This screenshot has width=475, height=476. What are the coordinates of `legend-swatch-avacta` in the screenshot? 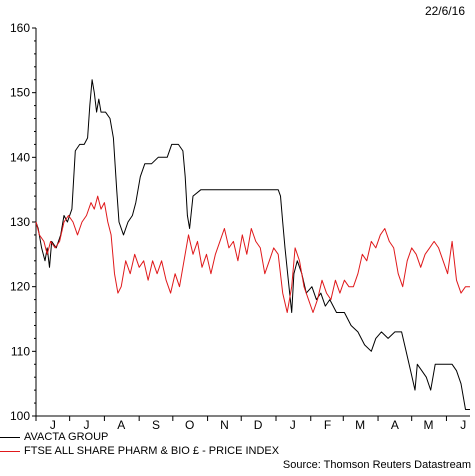 It's located at (10, 437).